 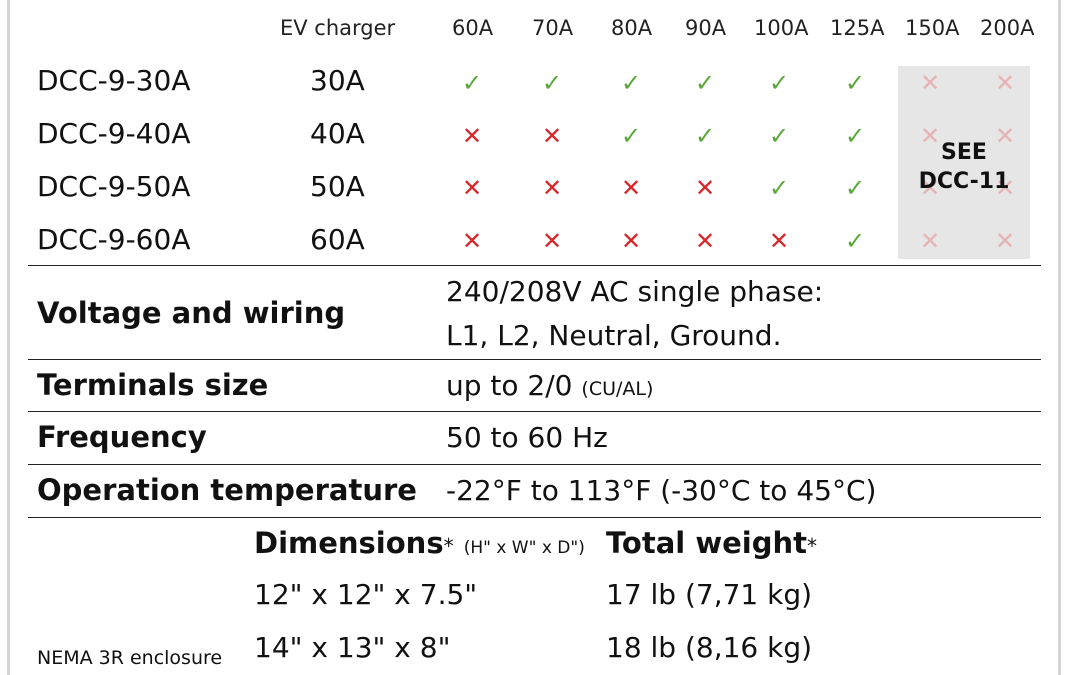 I want to click on charger-rating: 50A, so click(x=337, y=186).